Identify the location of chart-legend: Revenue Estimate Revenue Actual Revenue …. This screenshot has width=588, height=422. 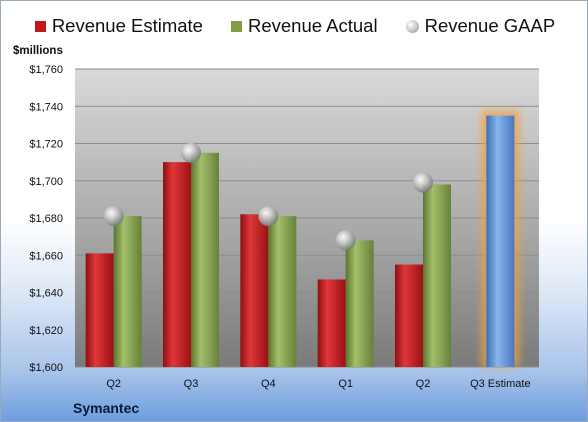
(294, 26).